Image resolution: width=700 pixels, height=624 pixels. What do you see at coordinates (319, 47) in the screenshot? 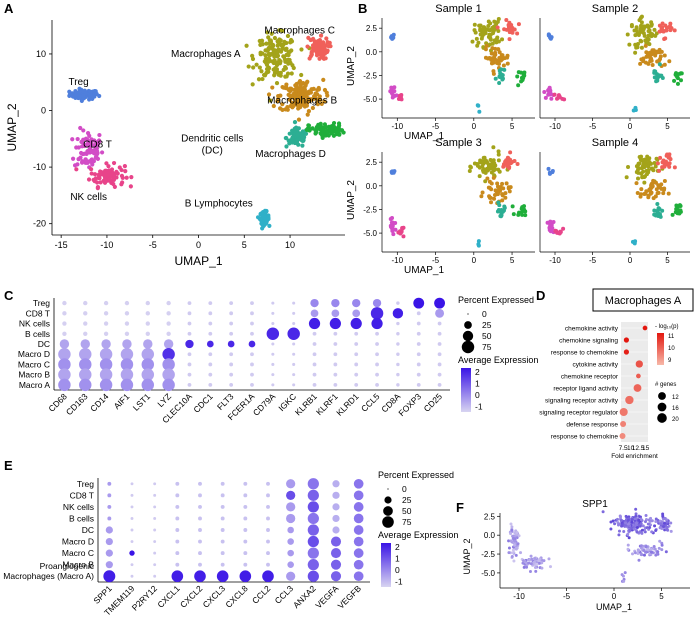
I see `cluster-macrophages-c` at bounding box center [319, 47].